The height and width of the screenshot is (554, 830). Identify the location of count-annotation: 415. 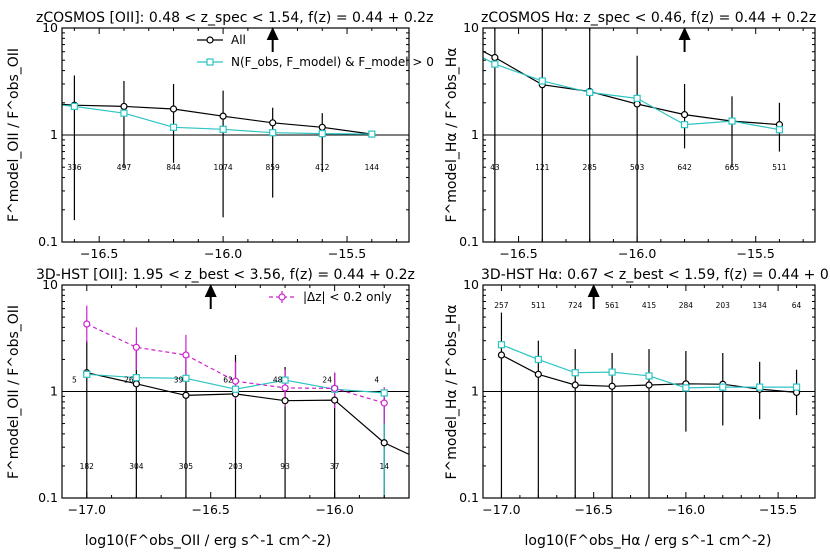
(649, 305).